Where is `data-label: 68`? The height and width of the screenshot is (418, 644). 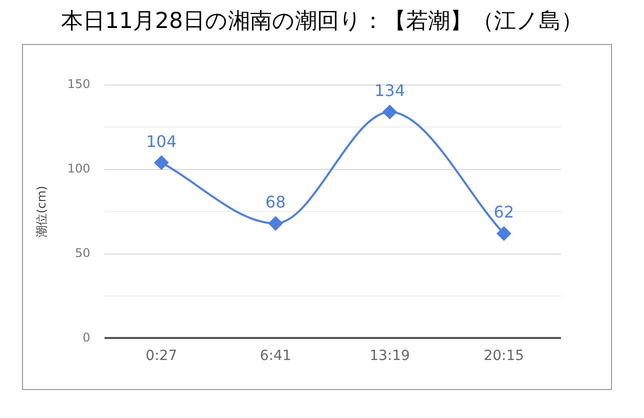
data-label: 68 is located at coordinates (275, 202).